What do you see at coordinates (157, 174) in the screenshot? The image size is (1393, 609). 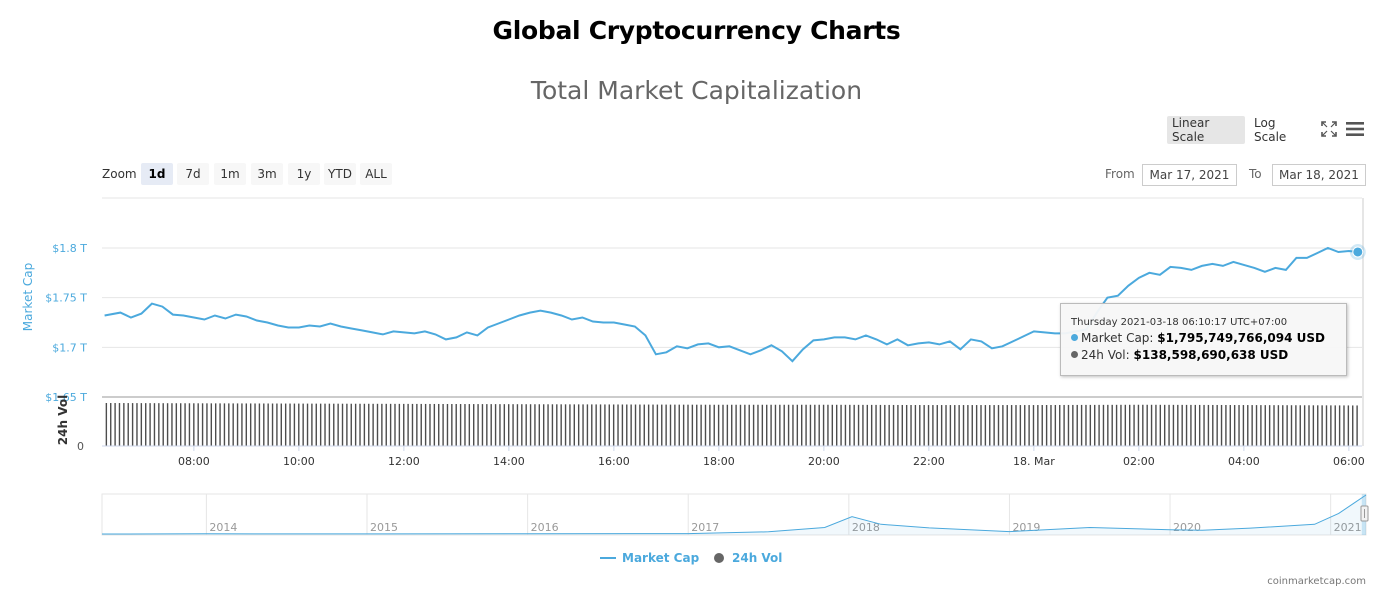 I see `zoom-1d-button: 1d` at bounding box center [157, 174].